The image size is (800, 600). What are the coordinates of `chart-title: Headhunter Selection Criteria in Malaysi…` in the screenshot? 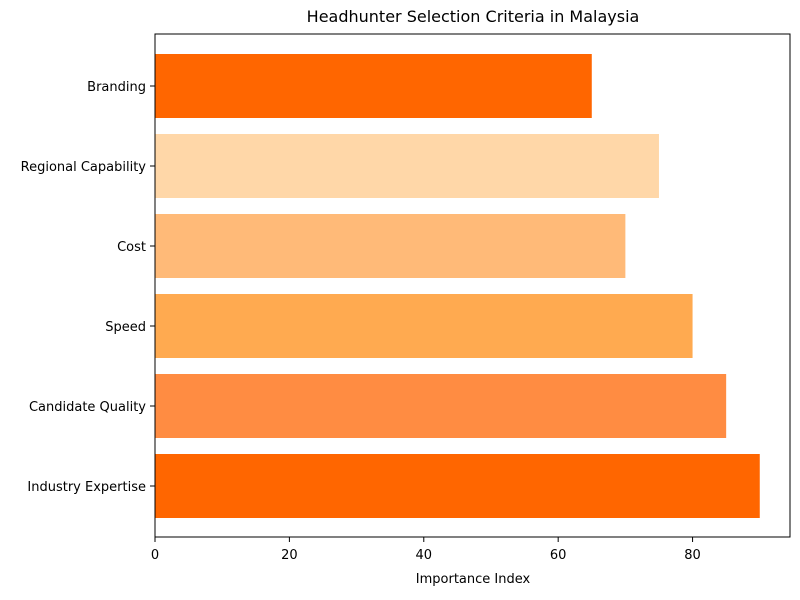 It's located at (473, 16).